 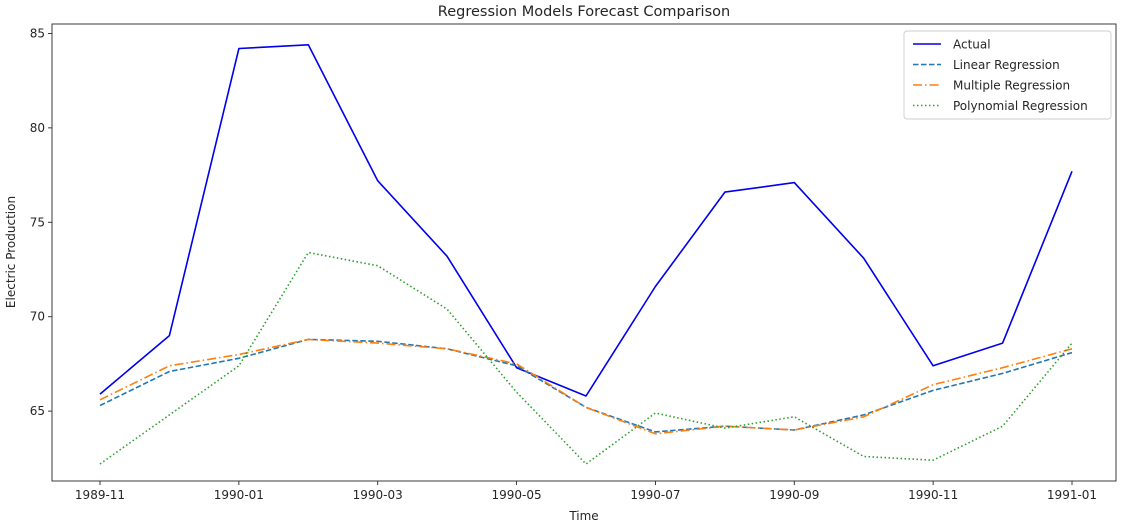 What do you see at coordinates (37, 222) in the screenshot?
I see `y-tick-label: 75` at bounding box center [37, 222].